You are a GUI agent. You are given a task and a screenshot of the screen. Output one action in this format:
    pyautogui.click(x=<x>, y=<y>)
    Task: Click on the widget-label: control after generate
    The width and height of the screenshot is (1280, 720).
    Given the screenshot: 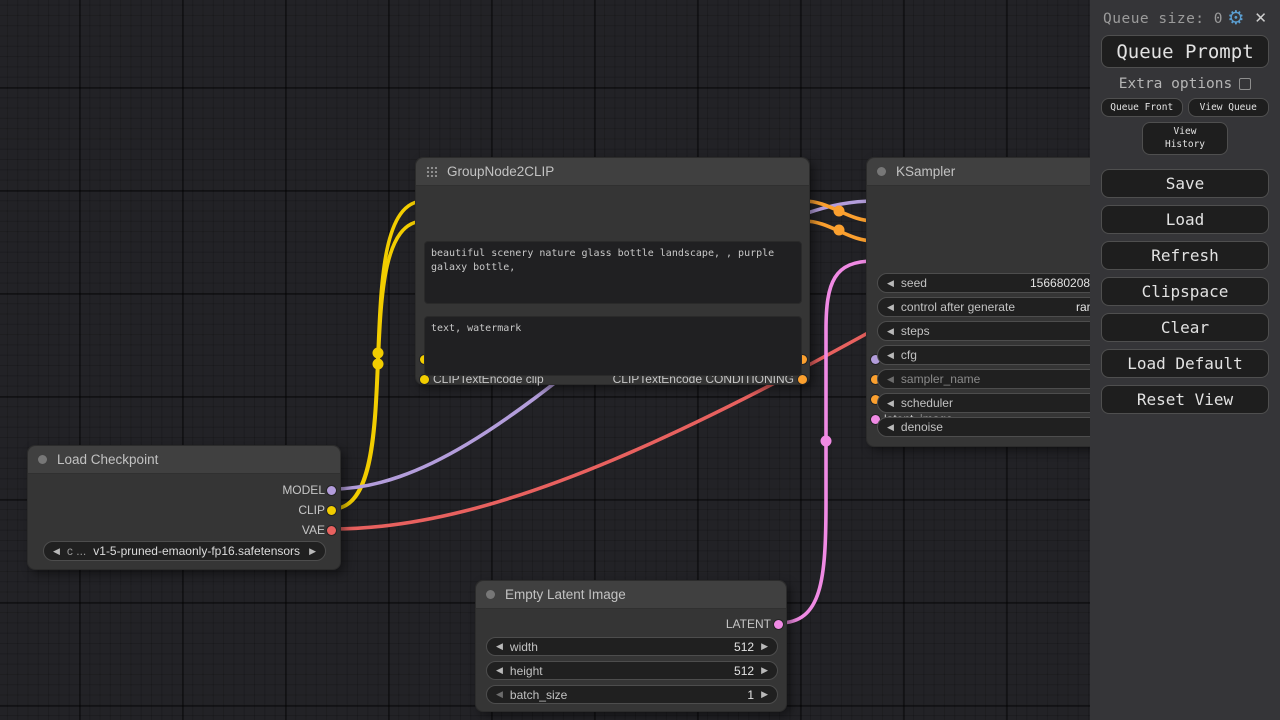 What is the action you would take?
    pyautogui.click(x=957, y=307)
    